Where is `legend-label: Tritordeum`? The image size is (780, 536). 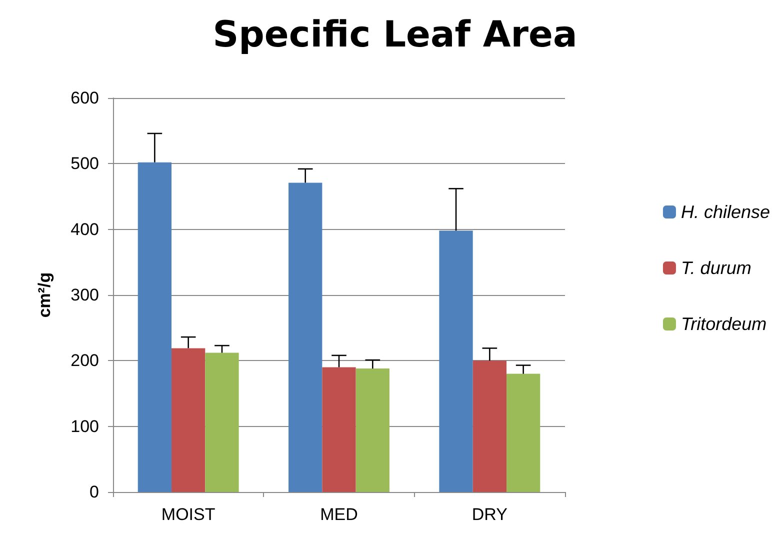
legend-label: Tritordeum is located at coordinates (723, 324).